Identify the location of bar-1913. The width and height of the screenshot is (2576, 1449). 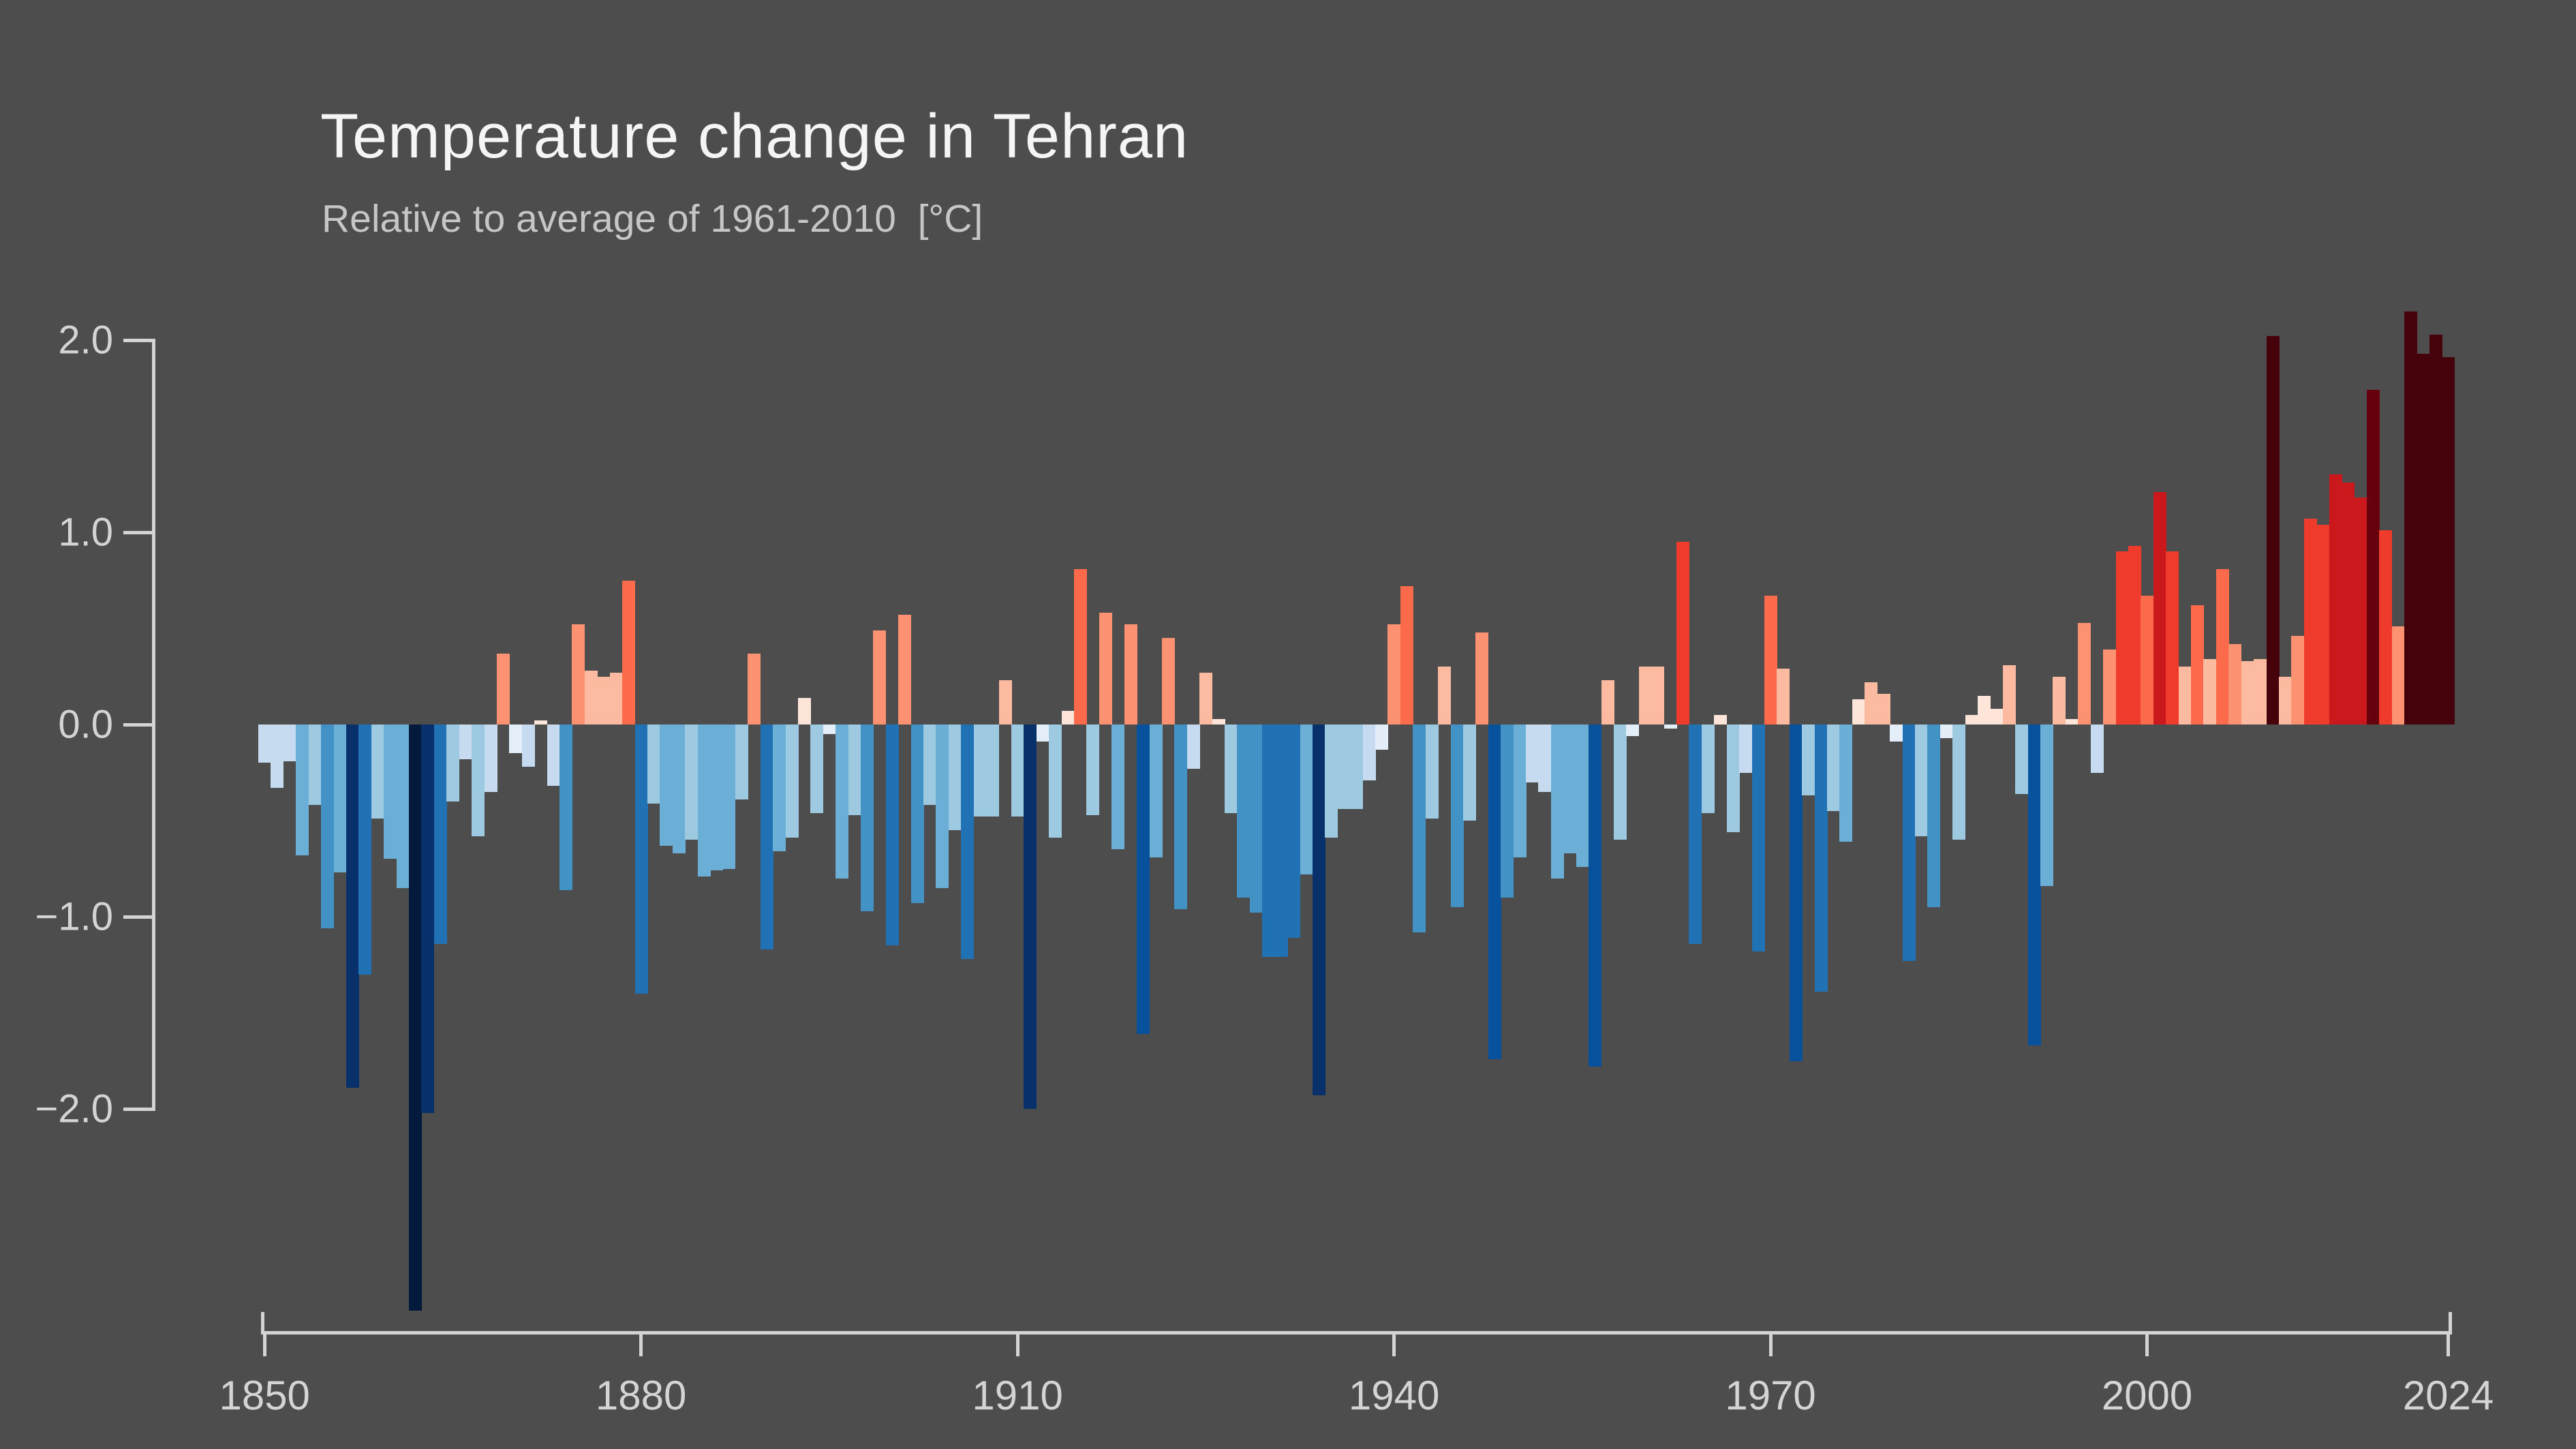
(1055, 781).